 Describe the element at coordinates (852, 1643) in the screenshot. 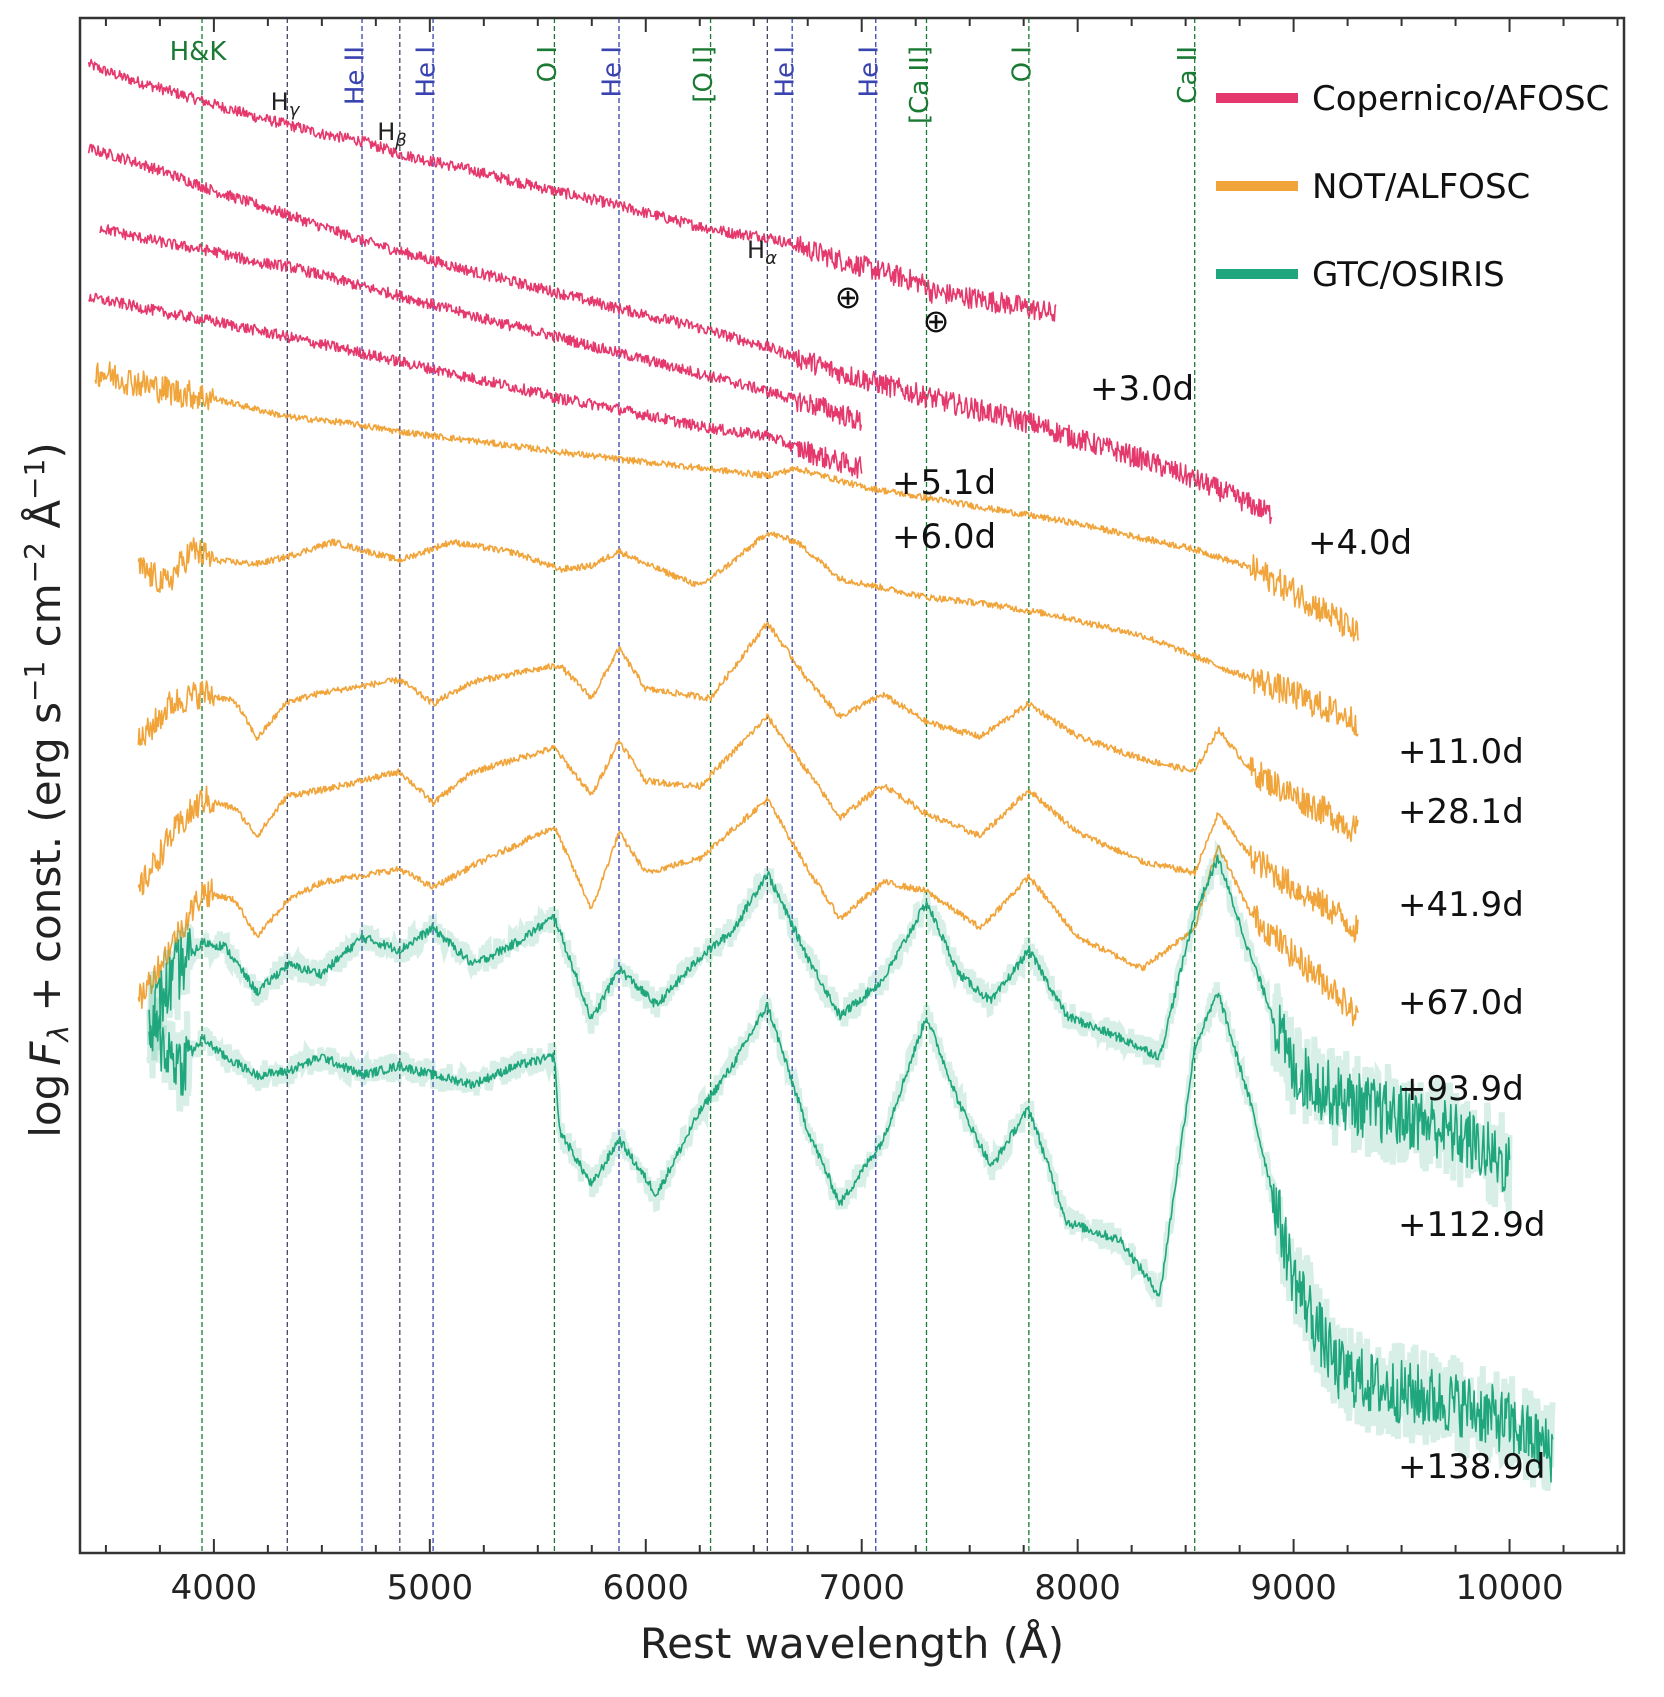

I see `x-axis-title: Rest wavelength (Å)` at that location.